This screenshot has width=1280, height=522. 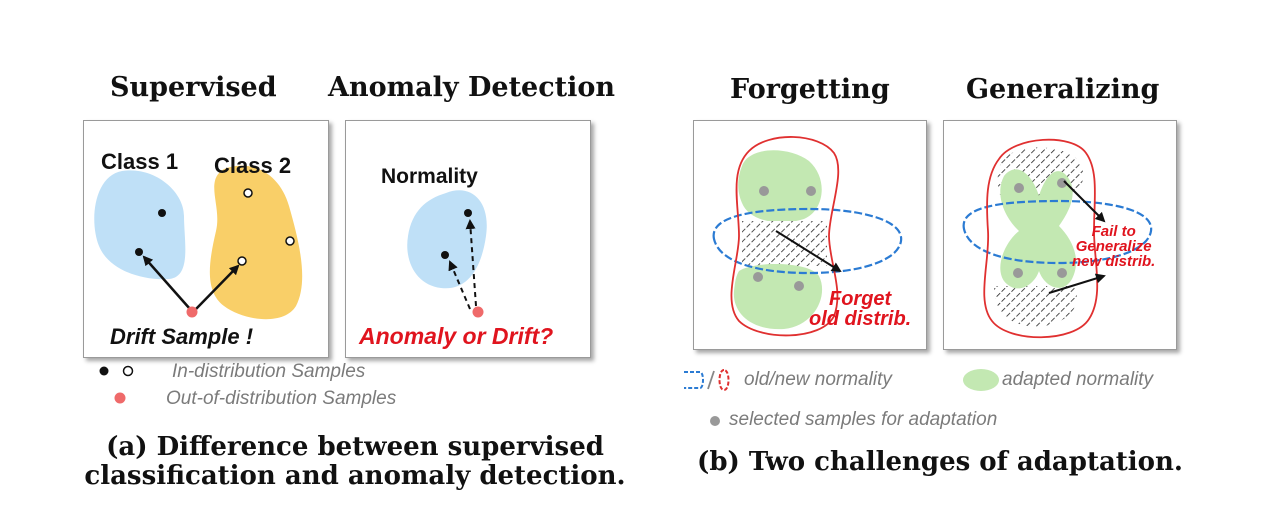 I want to click on supervised-frame: Class 1 Class 2 Drift Sample !, so click(x=206, y=239).